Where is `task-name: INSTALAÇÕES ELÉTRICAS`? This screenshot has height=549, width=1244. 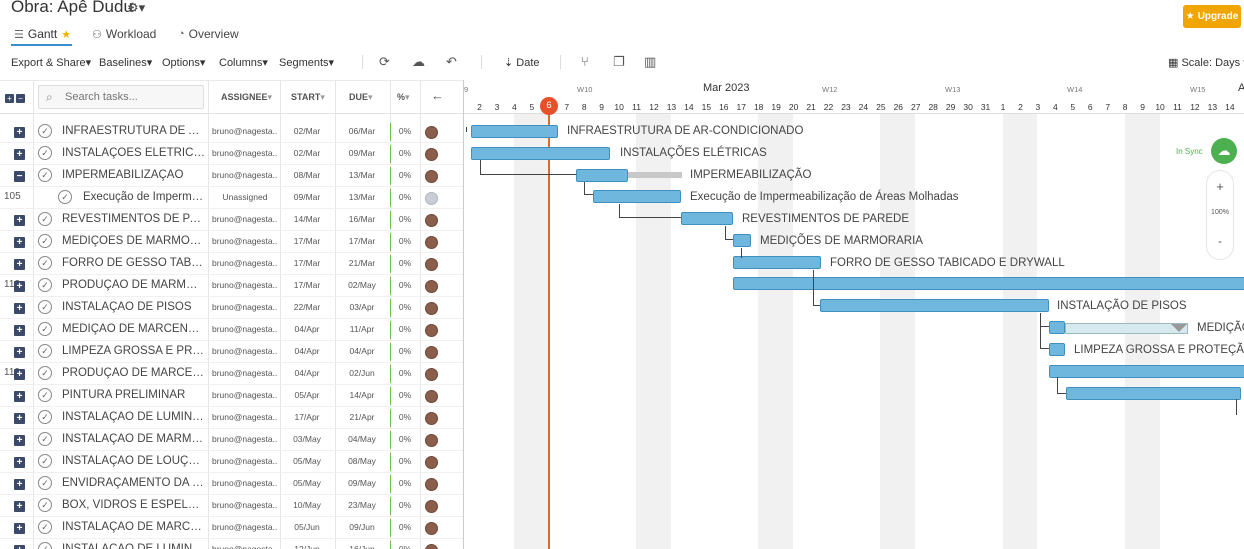
task-name: INSTALAÇÕES ELÉTRICAS is located at coordinates (133, 153).